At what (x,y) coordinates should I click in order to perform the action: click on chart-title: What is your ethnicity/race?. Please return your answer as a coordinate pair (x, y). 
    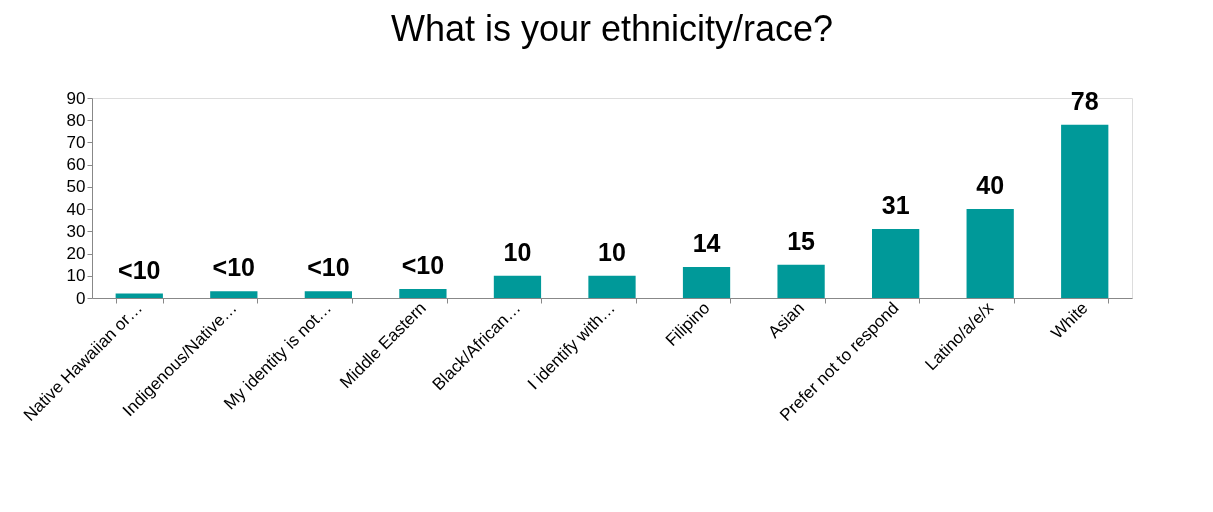
    Looking at the image, I should click on (612, 28).